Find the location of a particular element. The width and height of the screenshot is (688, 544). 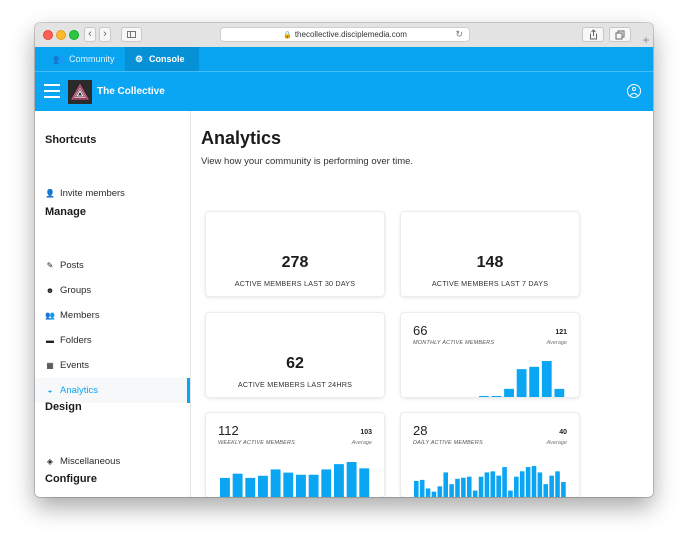

chart-label: WEEKLY ACTIVE MEMBERS is located at coordinates (257, 443).